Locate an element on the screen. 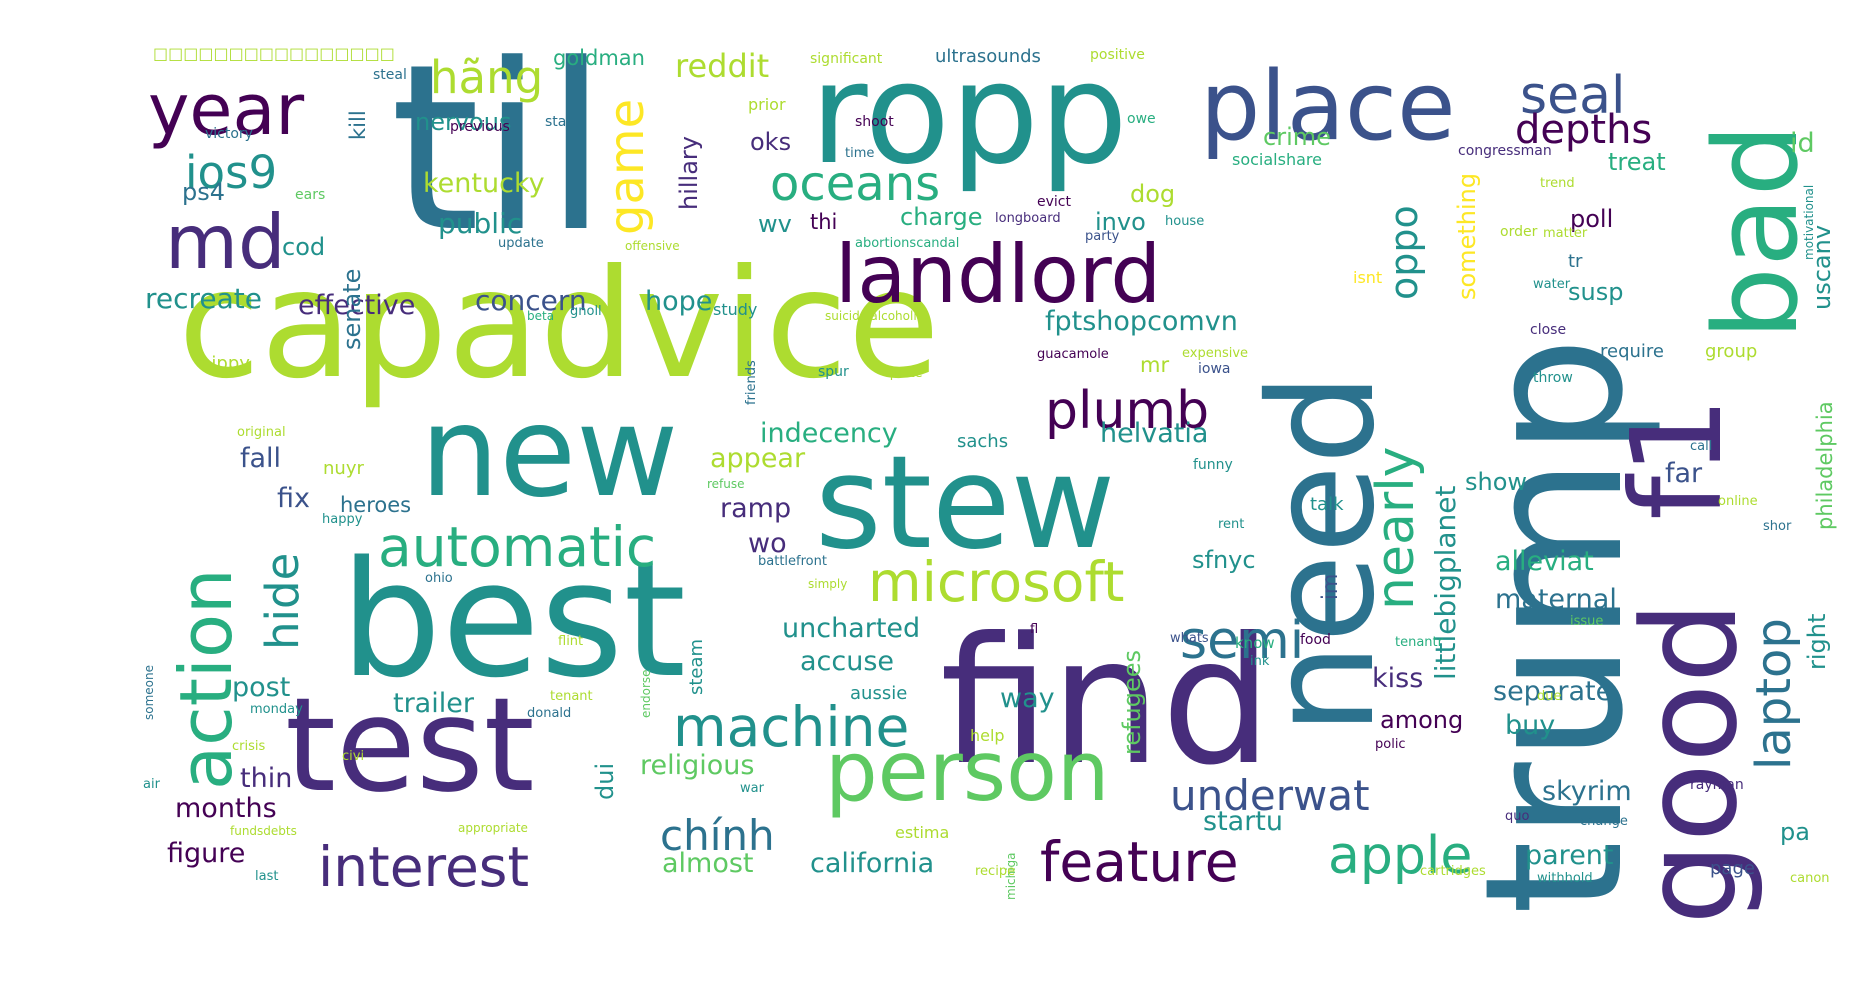 The width and height of the screenshot is (1859, 989). word-ears: ears is located at coordinates (310, 195).